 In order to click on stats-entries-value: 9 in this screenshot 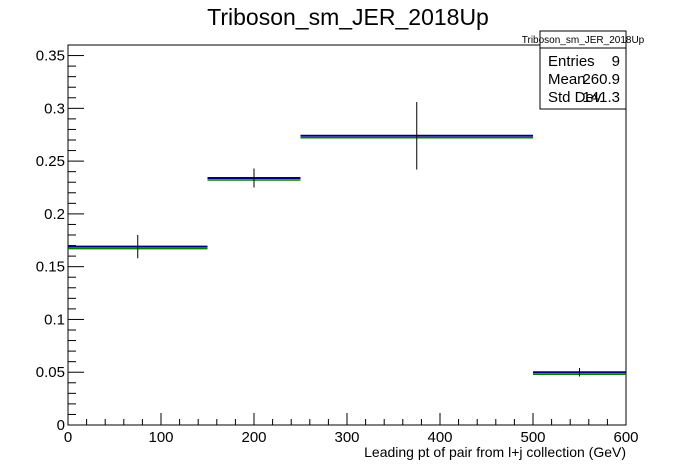, I will do `click(616, 61)`.